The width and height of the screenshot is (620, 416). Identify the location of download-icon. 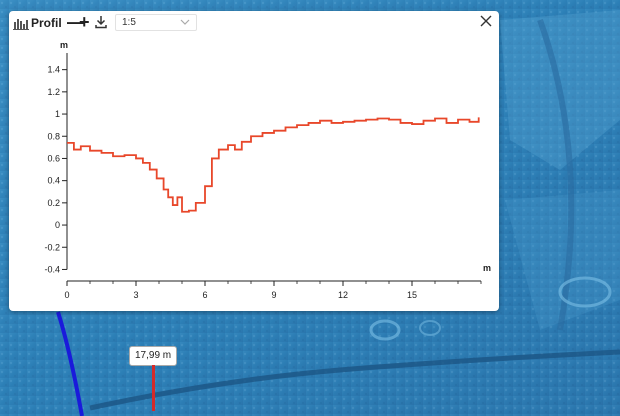
(101, 22).